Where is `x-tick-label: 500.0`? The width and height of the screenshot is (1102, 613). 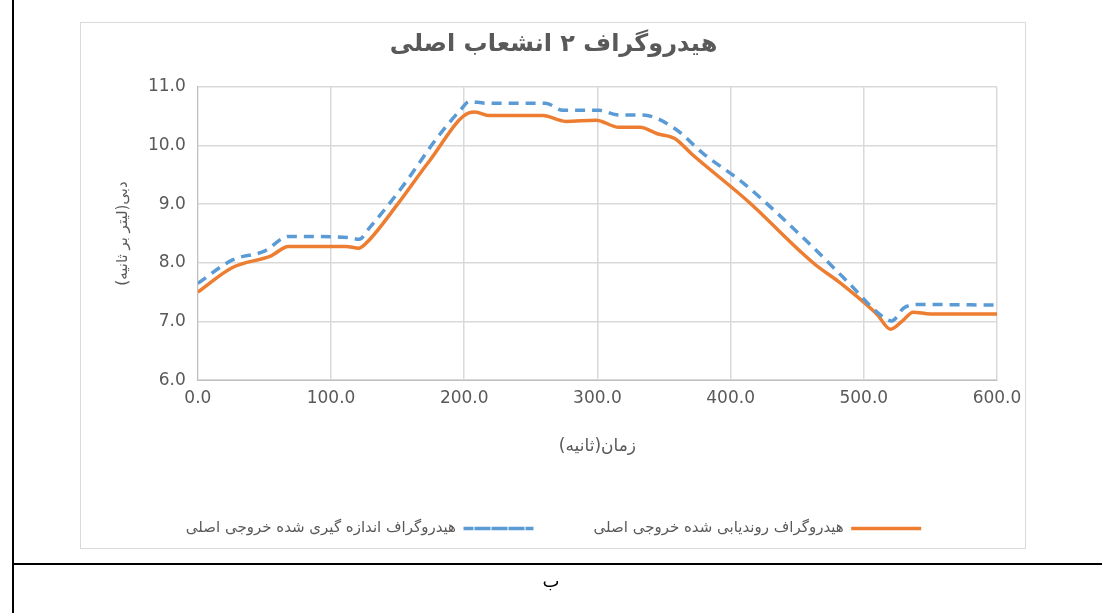 x-tick-label: 500.0 is located at coordinates (864, 396).